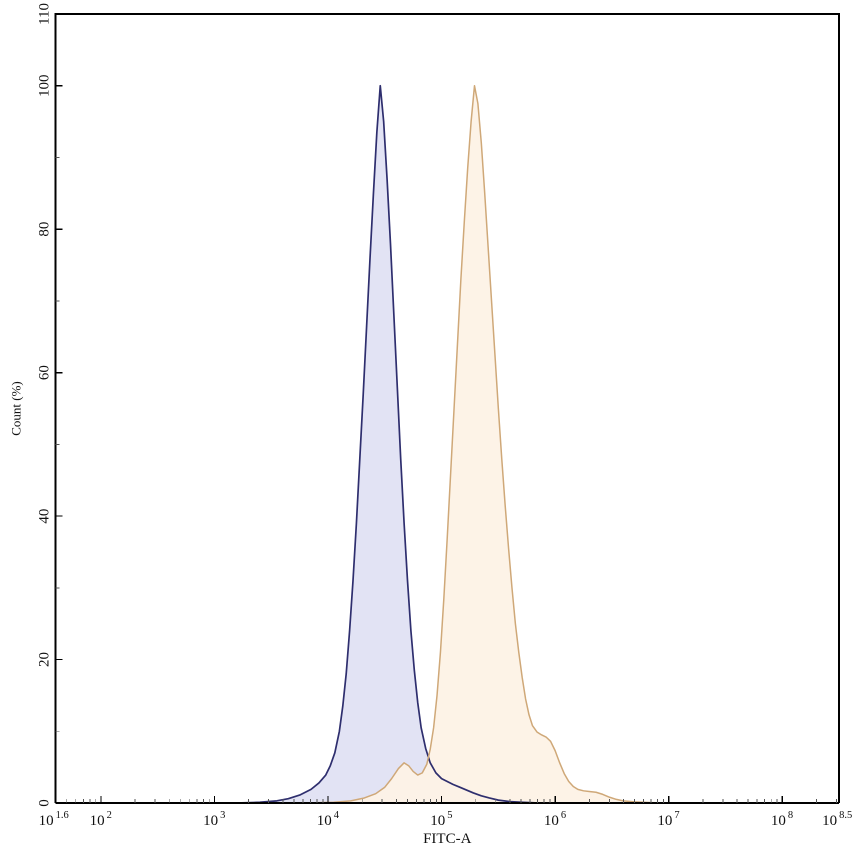 The height and width of the screenshot is (856, 853). I want to click on x-tick-label: 10 6, so click(555, 819).